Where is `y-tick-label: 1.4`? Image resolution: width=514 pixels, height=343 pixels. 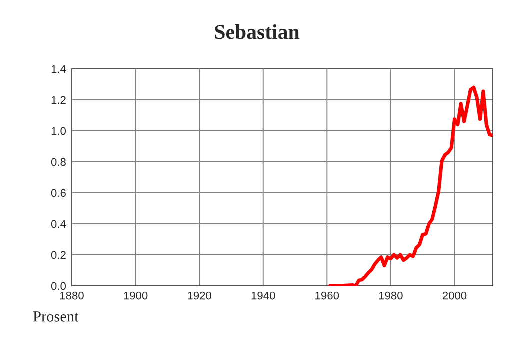
y-tick-label: 1.4 is located at coordinates (59, 69).